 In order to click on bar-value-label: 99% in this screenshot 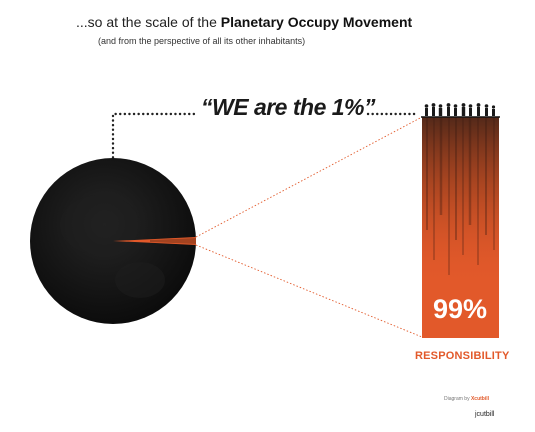, I will do `click(460, 309)`.